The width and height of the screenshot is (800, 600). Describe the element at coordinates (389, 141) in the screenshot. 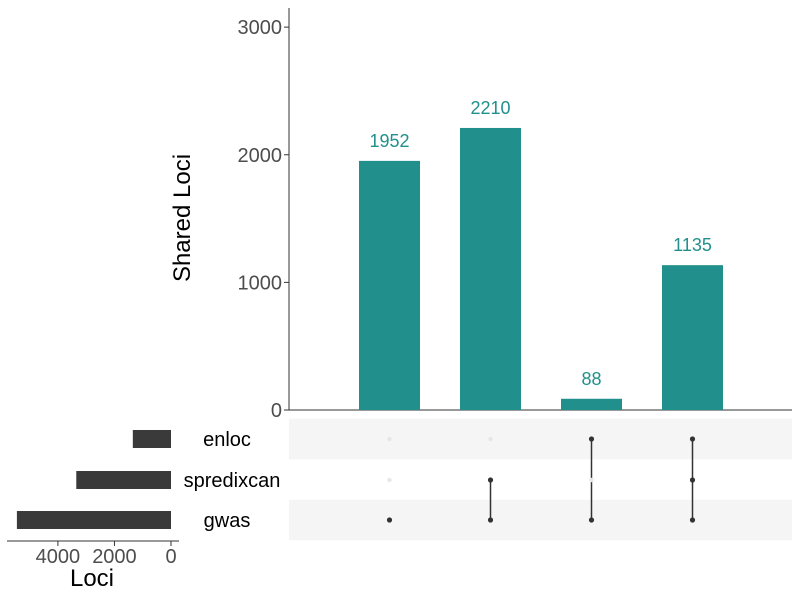

I see `bar-value-label: 1952` at that location.